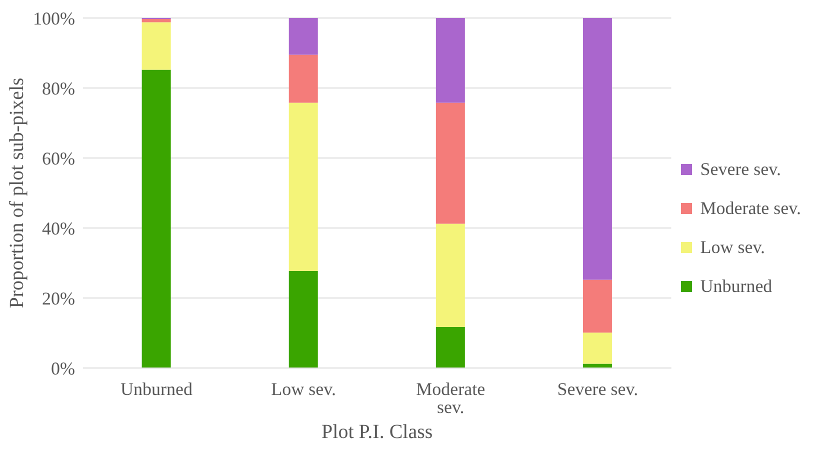  Describe the element at coordinates (451, 397) in the screenshot. I see `x-tick-label: Moderate sev.` at that location.